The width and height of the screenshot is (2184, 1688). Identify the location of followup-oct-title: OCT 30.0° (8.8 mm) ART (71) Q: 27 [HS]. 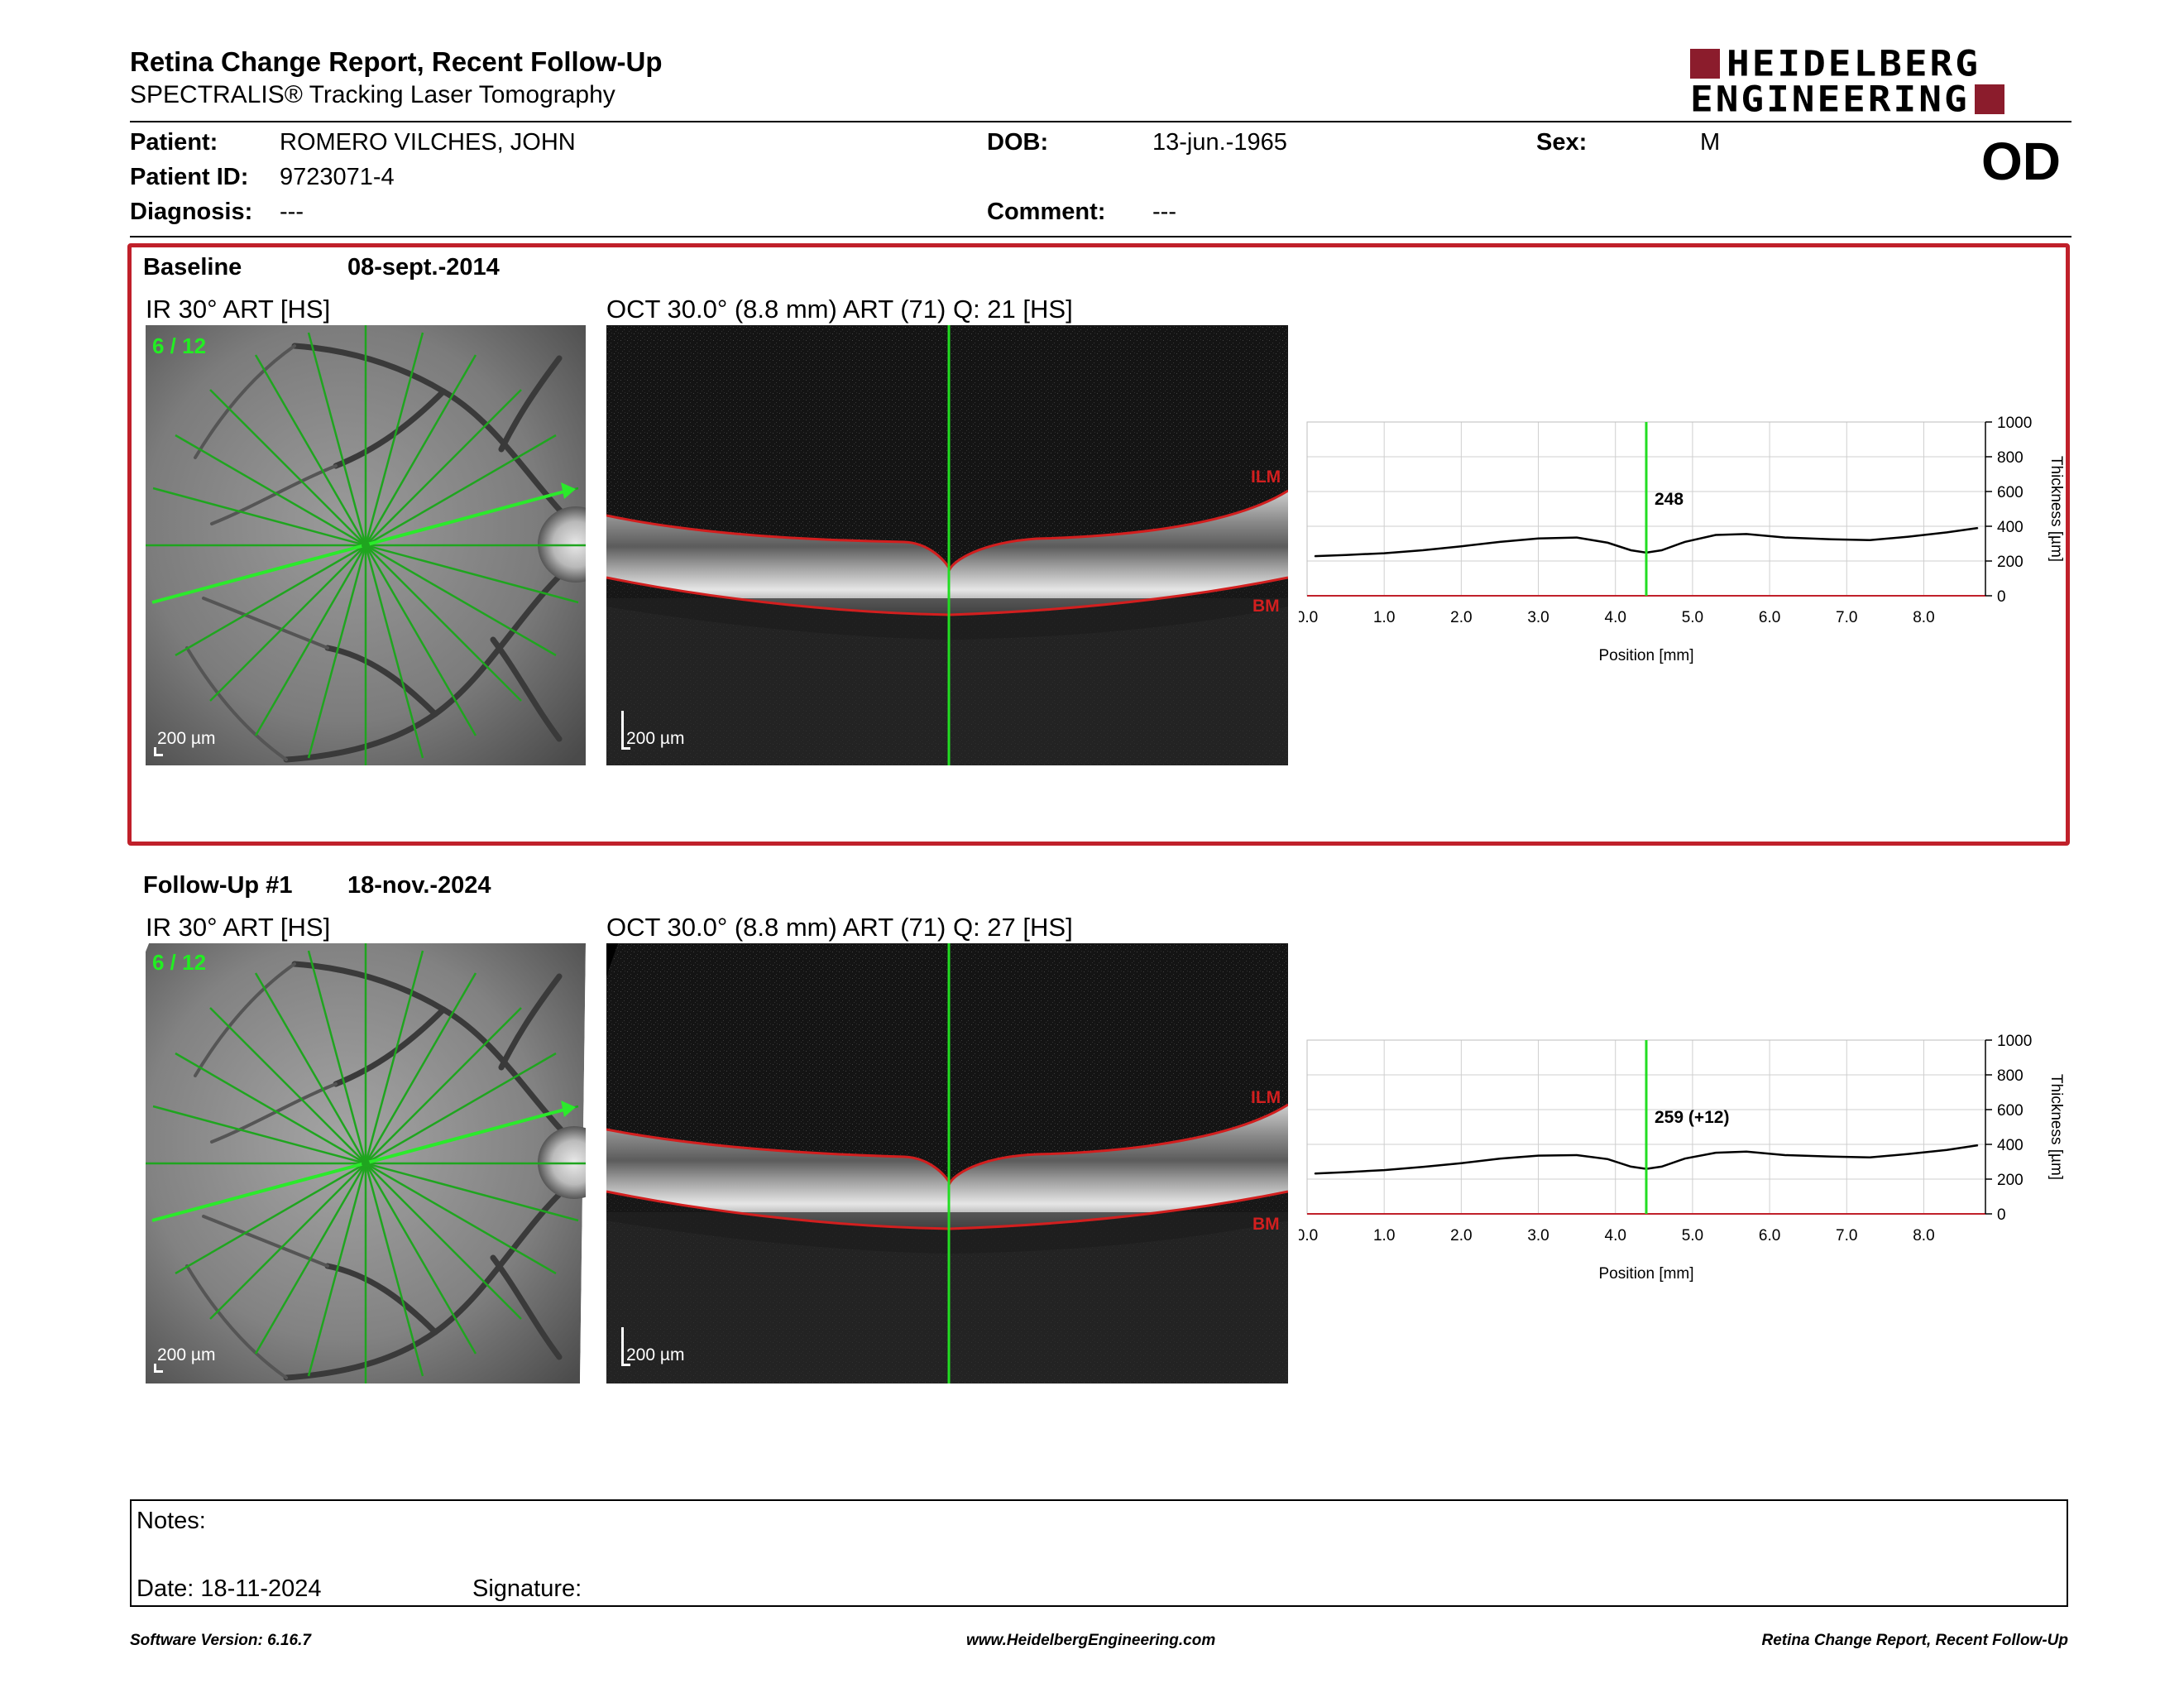
(839, 927).